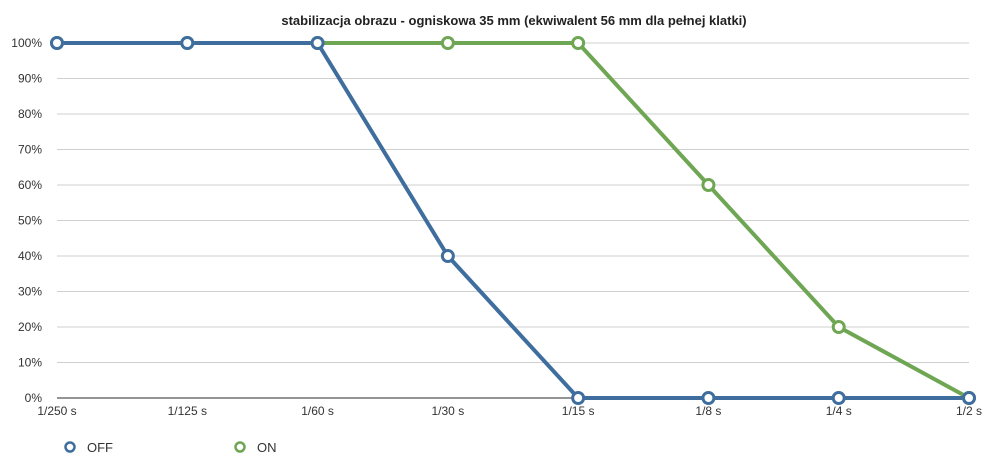  What do you see at coordinates (30, 327) in the screenshot?
I see `y-tick-label: 20%` at bounding box center [30, 327].